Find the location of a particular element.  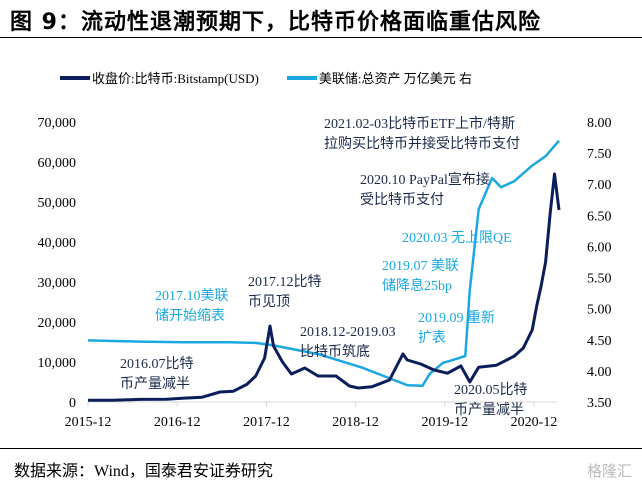

y-right-tick-label: 4.50 is located at coordinates (599, 341).